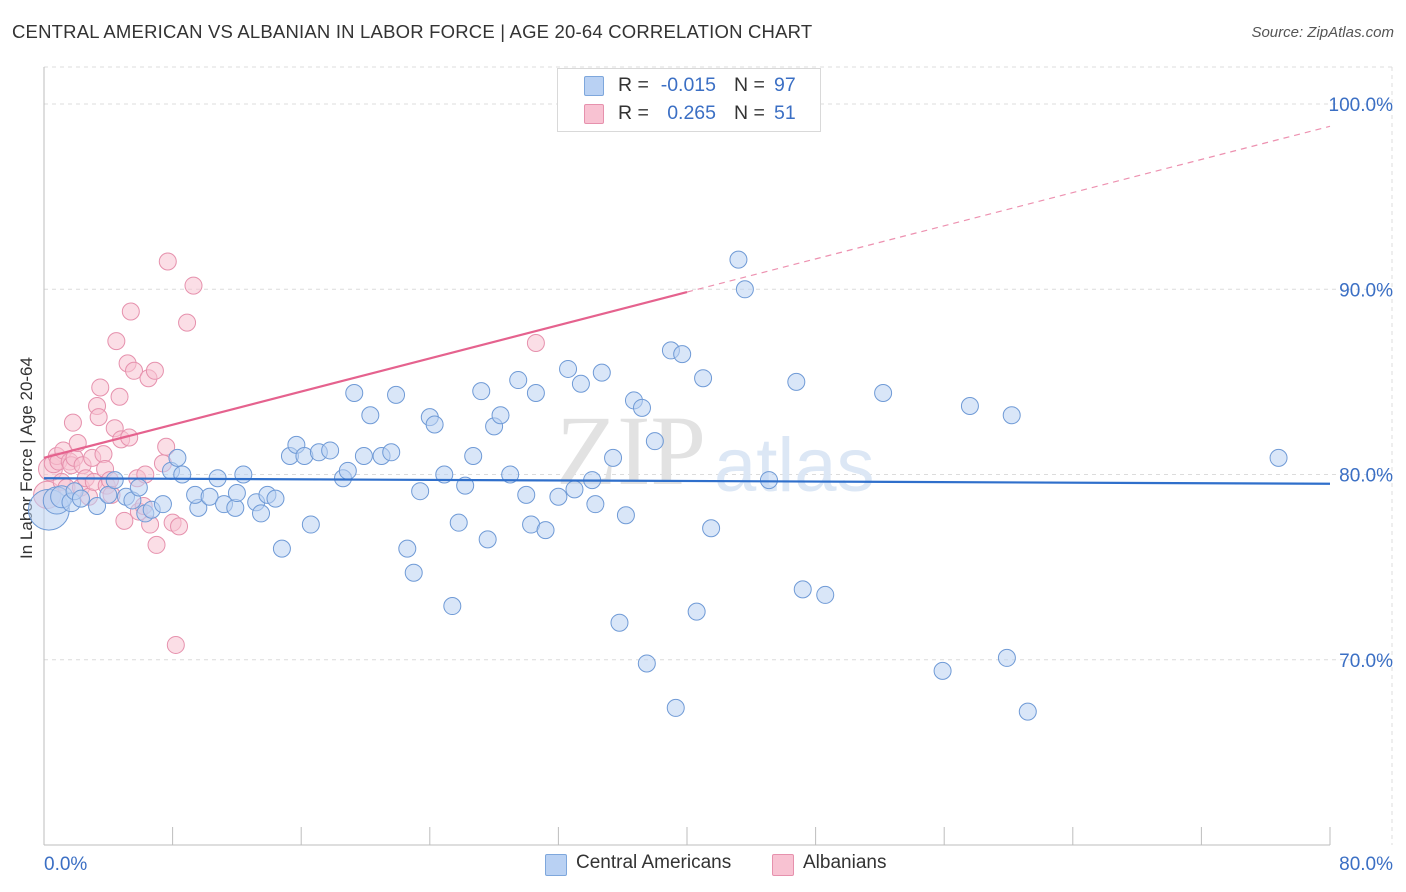  Describe the element at coordinates (1366, 864) in the screenshot. I see `x-tick-label: 80.0%` at that location.